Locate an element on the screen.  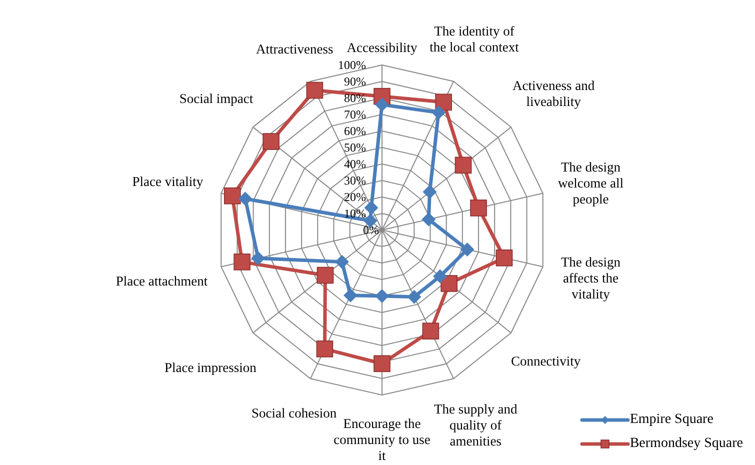
y-tick-label: 80% is located at coordinates (355, 98).